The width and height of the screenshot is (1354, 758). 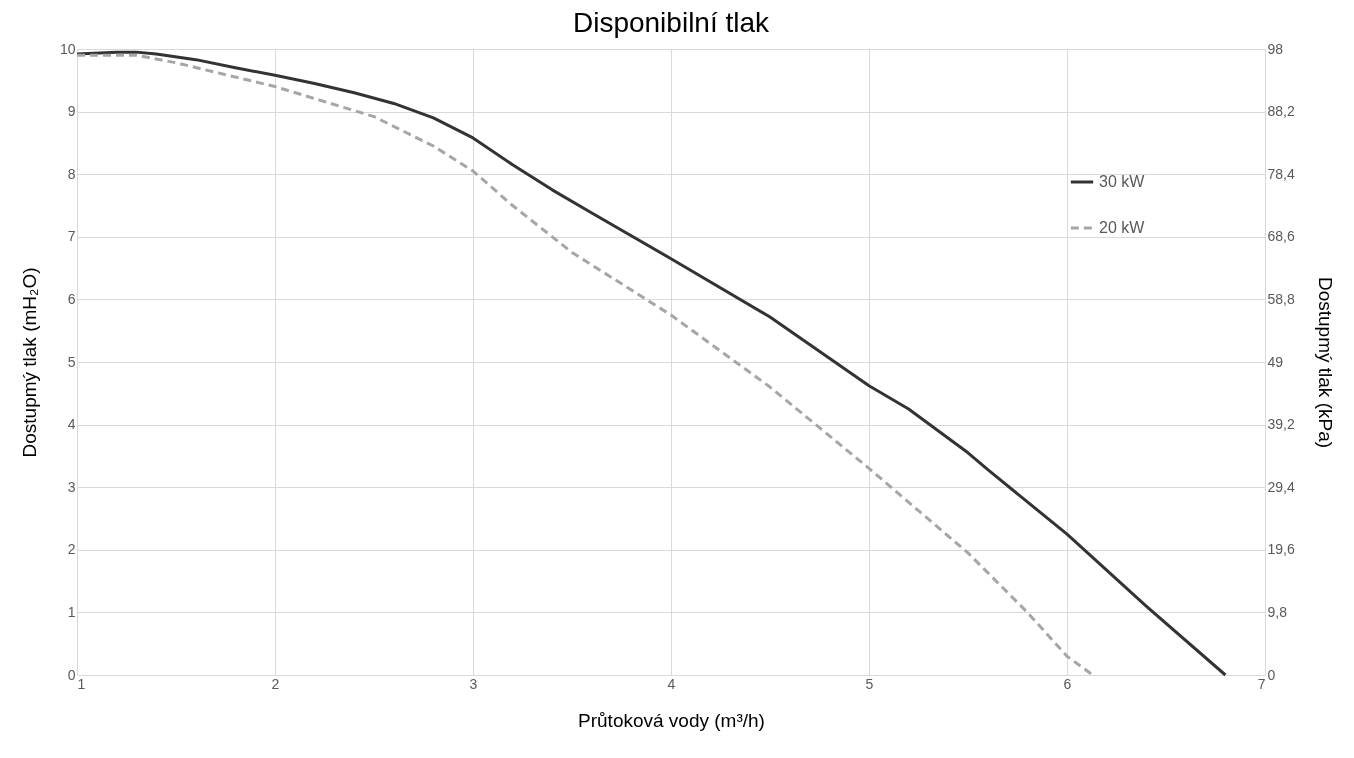 I want to click on x-tick-label: 7, so click(x=1261, y=683).